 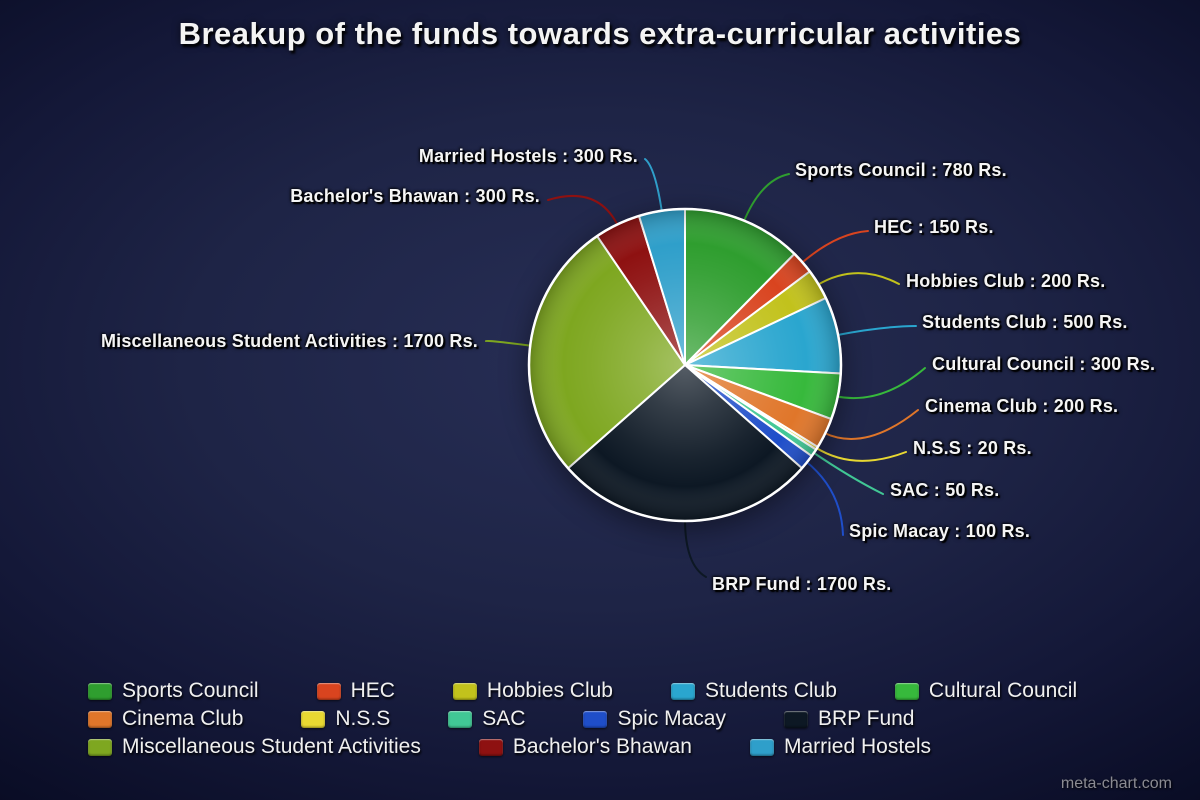 I want to click on legend-item-married-hostels: Married Hostels, so click(x=840, y=747).